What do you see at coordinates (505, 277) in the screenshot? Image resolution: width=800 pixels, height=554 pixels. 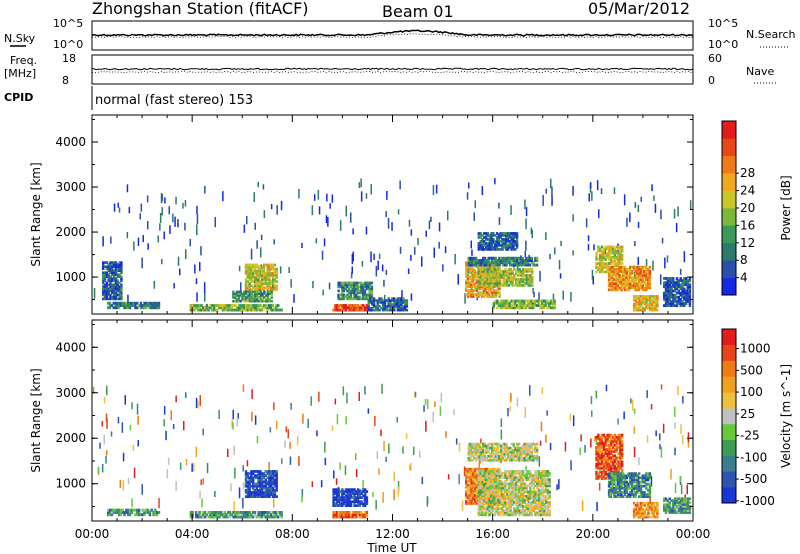 I see `echo-region` at bounding box center [505, 277].